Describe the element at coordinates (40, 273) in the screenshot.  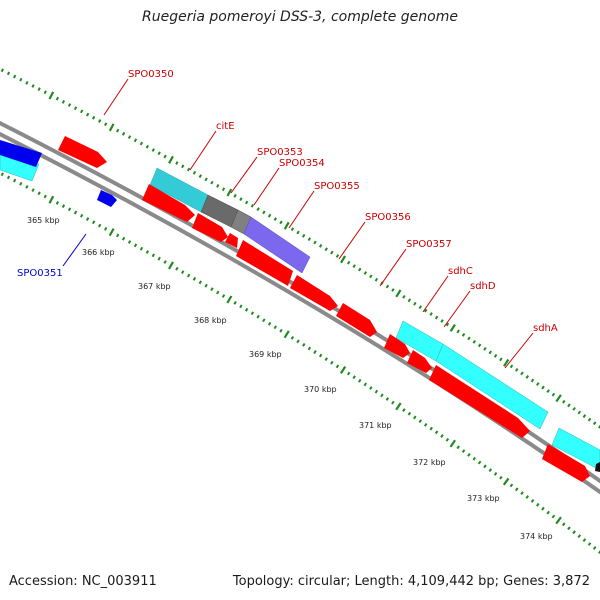
I see `gene-label: SPO0351` at that location.